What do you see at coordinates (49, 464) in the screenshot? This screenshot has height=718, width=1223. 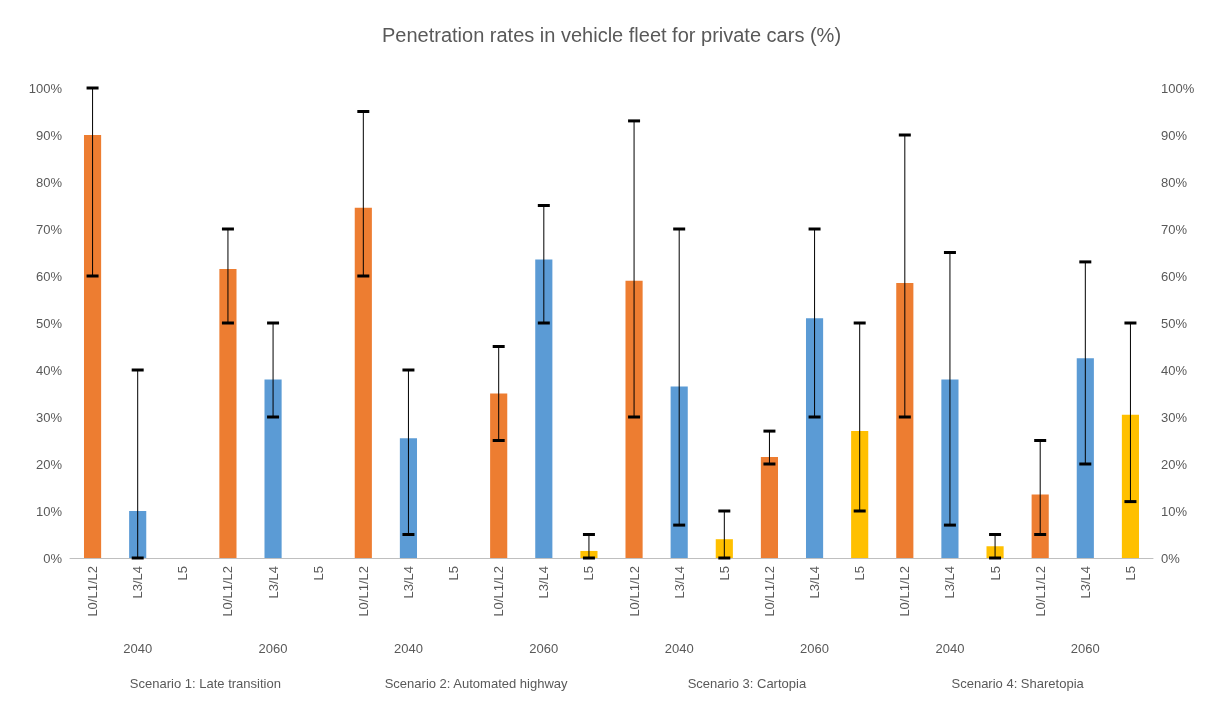 I see `y-tick-label: 20%` at bounding box center [49, 464].